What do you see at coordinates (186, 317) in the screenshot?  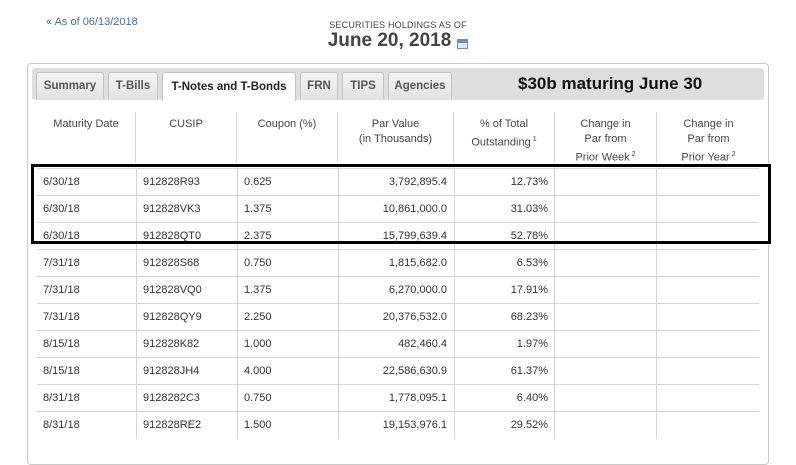 I see `cell-cusip: 912828QY9` at bounding box center [186, 317].